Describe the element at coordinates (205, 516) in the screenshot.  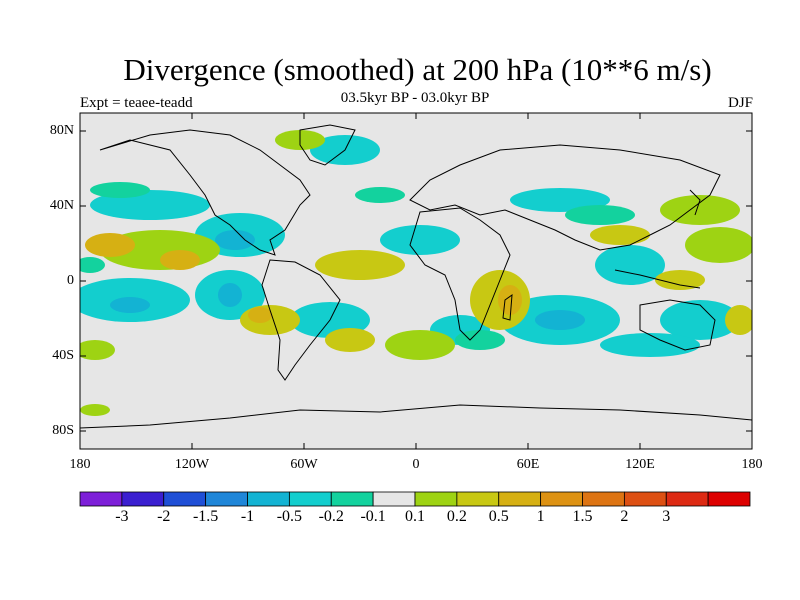
I see `colorbar-label: -1.5` at that location.